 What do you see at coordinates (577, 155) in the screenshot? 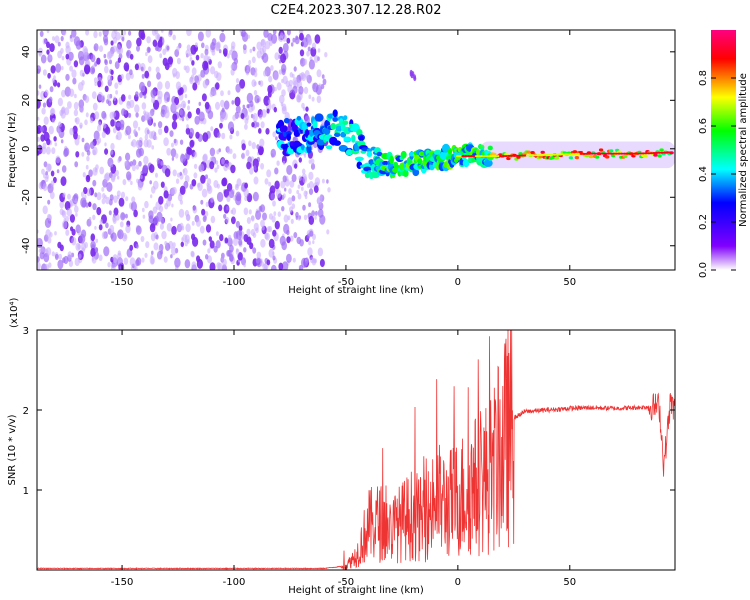
I see `track-halo` at bounding box center [577, 155].